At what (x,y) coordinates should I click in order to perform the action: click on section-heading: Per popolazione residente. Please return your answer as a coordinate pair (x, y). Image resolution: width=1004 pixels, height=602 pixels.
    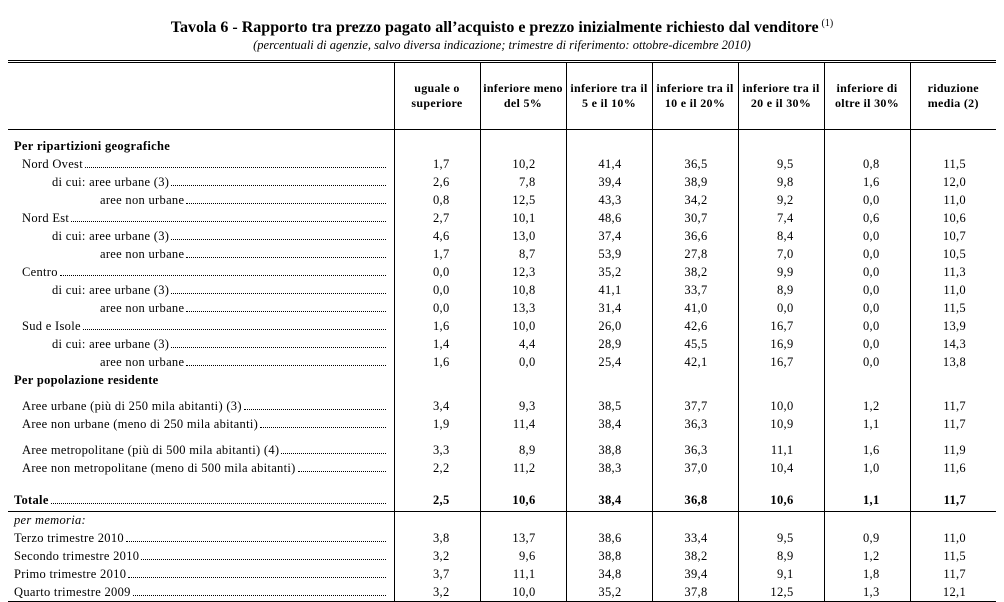
    Looking at the image, I should click on (86, 380).